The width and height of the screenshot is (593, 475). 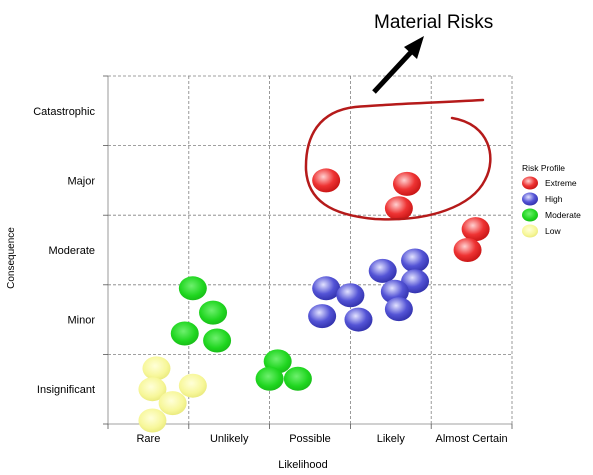 What do you see at coordinates (64, 112) in the screenshot?
I see `y-tick-label: Catastrophic` at bounding box center [64, 112].